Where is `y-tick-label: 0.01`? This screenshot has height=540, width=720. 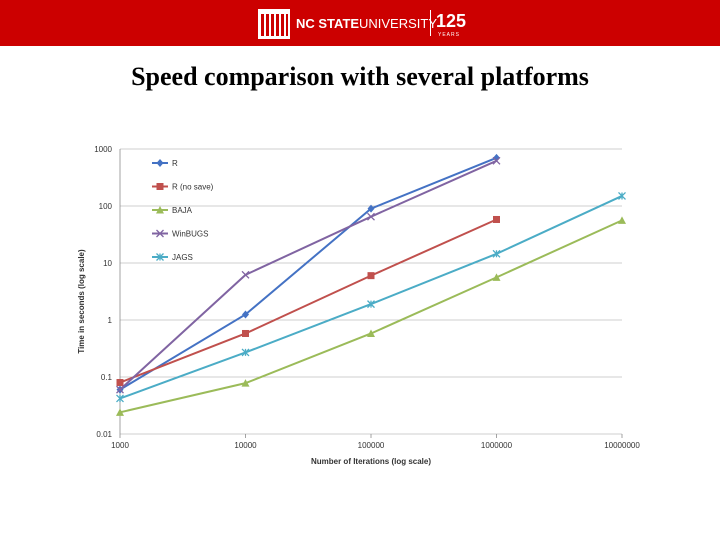 y-tick-label: 0.01 is located at coordinates (104, 434).